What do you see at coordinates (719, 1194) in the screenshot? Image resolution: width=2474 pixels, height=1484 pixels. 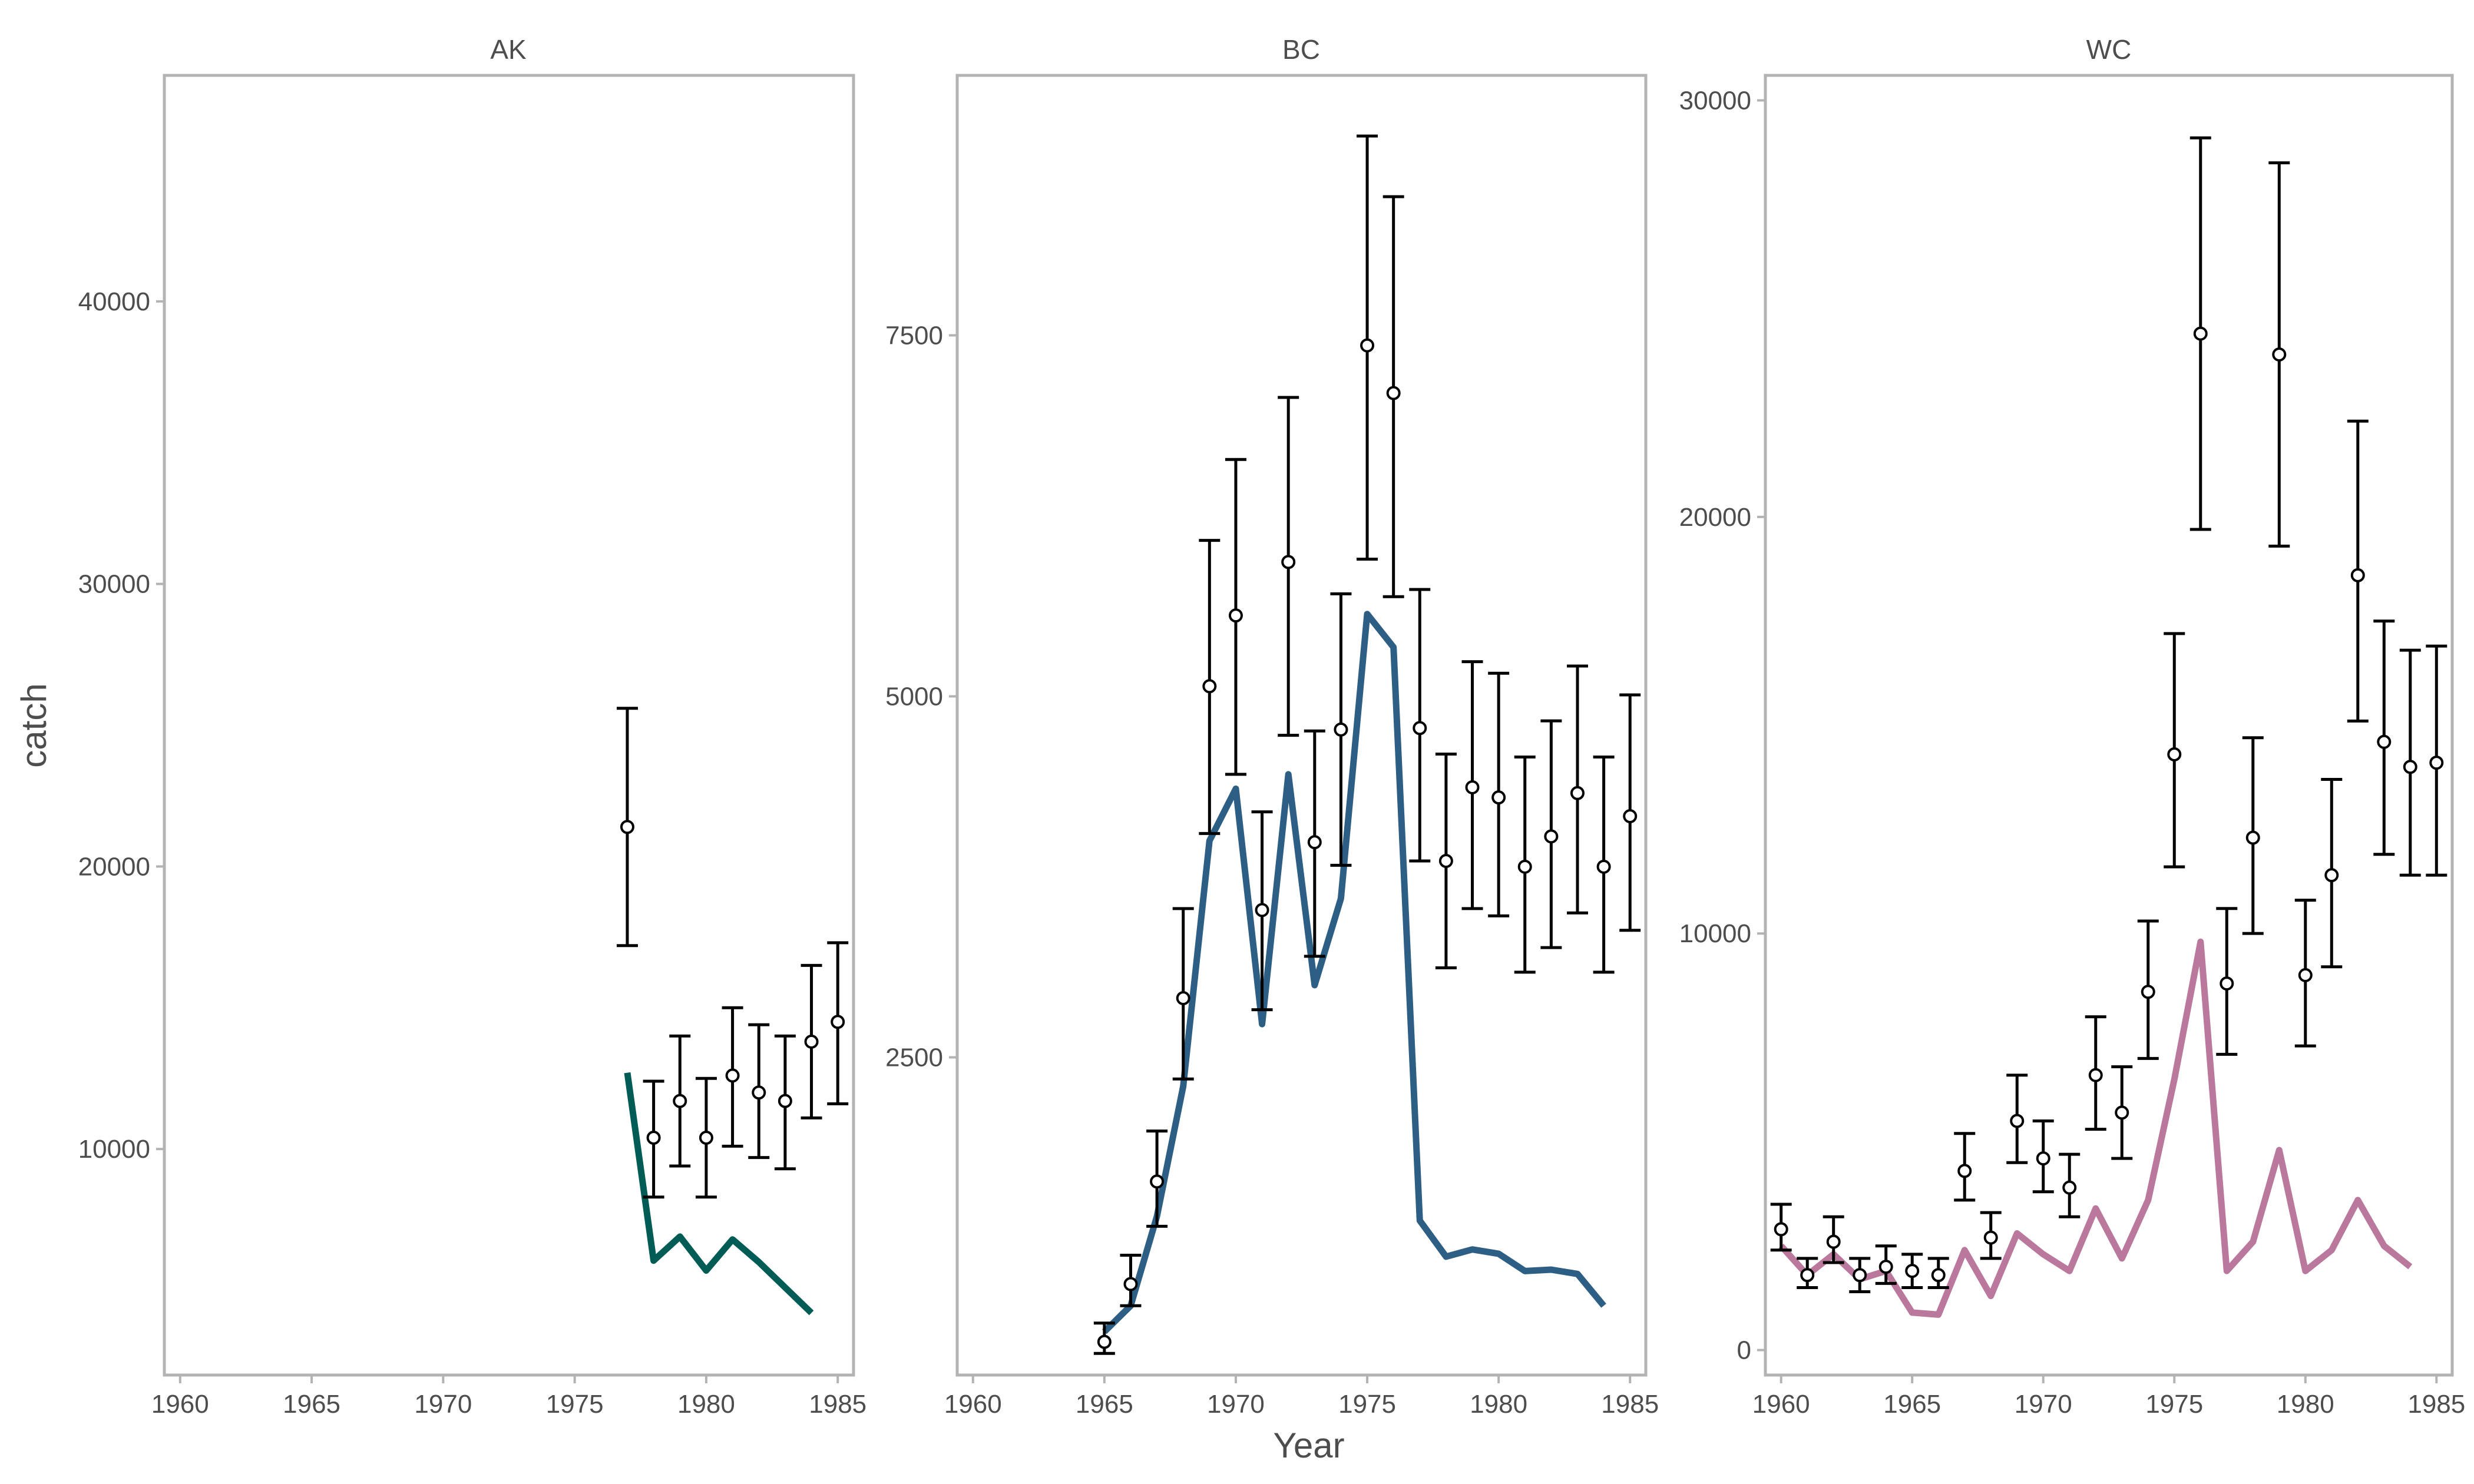 I see `series-line-ak` at bounding box center [719, 1194].